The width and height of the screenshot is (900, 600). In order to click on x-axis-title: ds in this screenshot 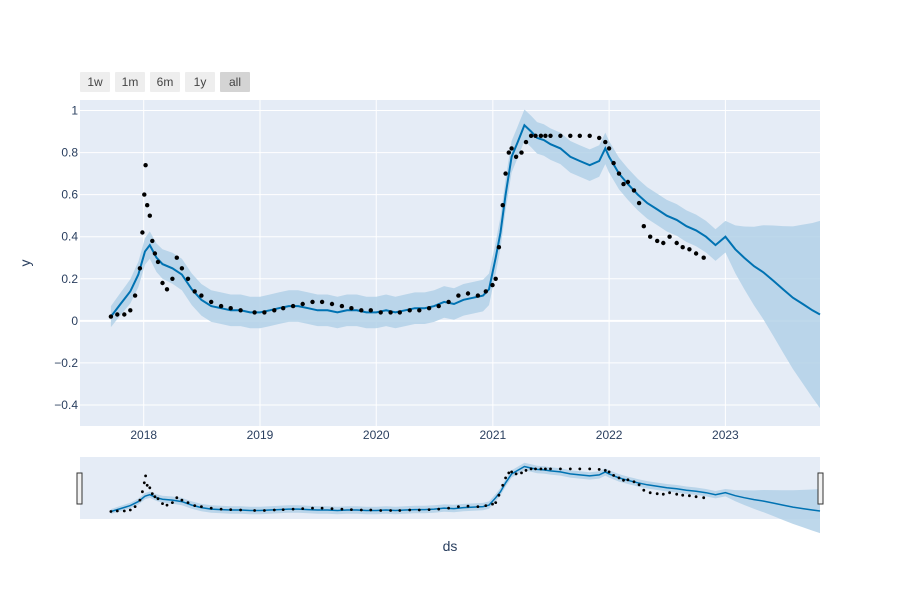, I will do `click(450, 546)`.